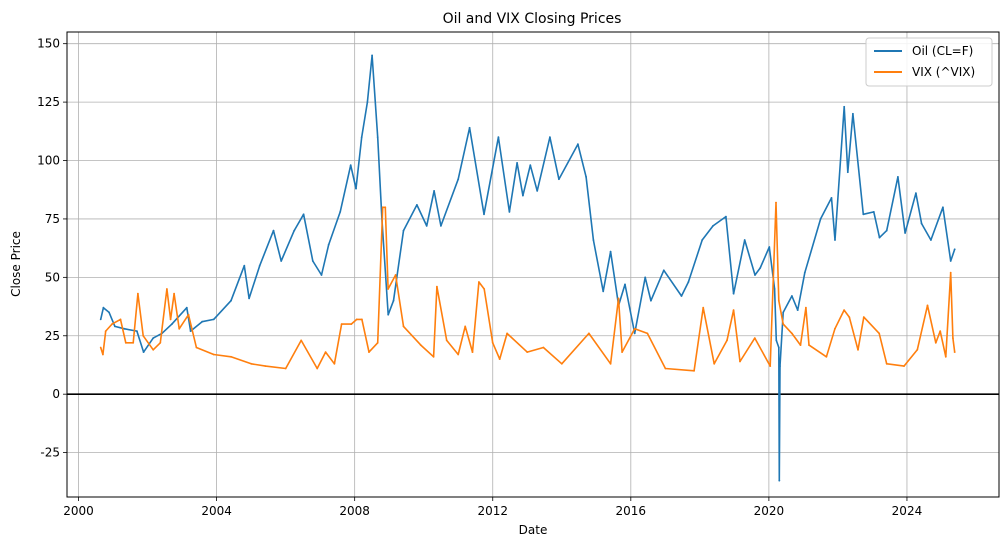  I want to click on chart-title: Oil and VIX Closing Prices, so click(532, 19).